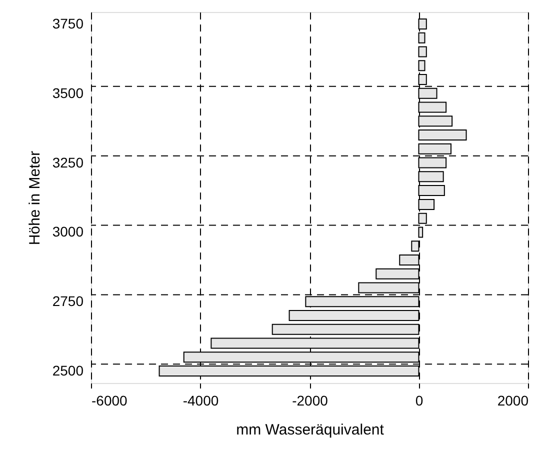 This screenshot has width=548, height=452. What do you see at coordinates (513, 400) in the screenshot?
I see `x-tick-label: 2000` at bounding box center [513, 400].